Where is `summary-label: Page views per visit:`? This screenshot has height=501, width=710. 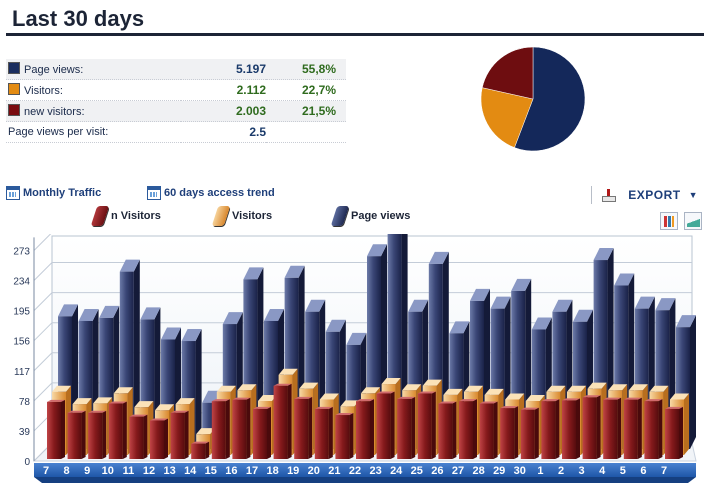
summary-label: Page views per visit: is located at coordinates (58, 132).